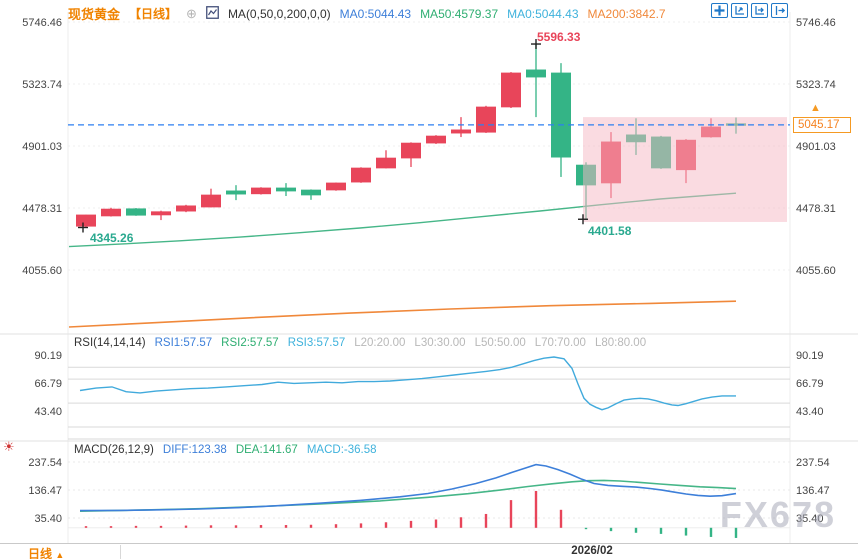  Describe the element at coordinates (279, 13) in the screenshot. I see `ma-settings: MA(0,50,0,200,0,0)` at that location.